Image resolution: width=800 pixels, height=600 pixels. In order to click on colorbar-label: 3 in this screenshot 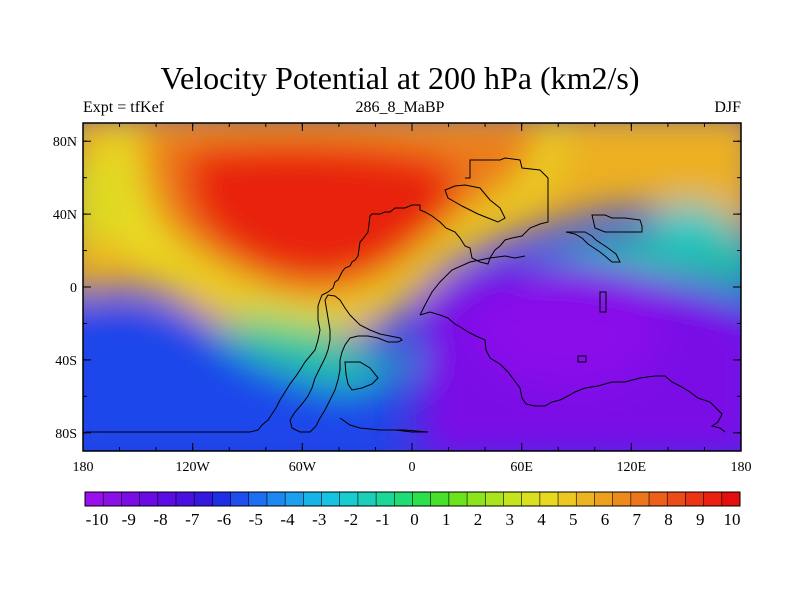, I will do `click(510, 519)`.